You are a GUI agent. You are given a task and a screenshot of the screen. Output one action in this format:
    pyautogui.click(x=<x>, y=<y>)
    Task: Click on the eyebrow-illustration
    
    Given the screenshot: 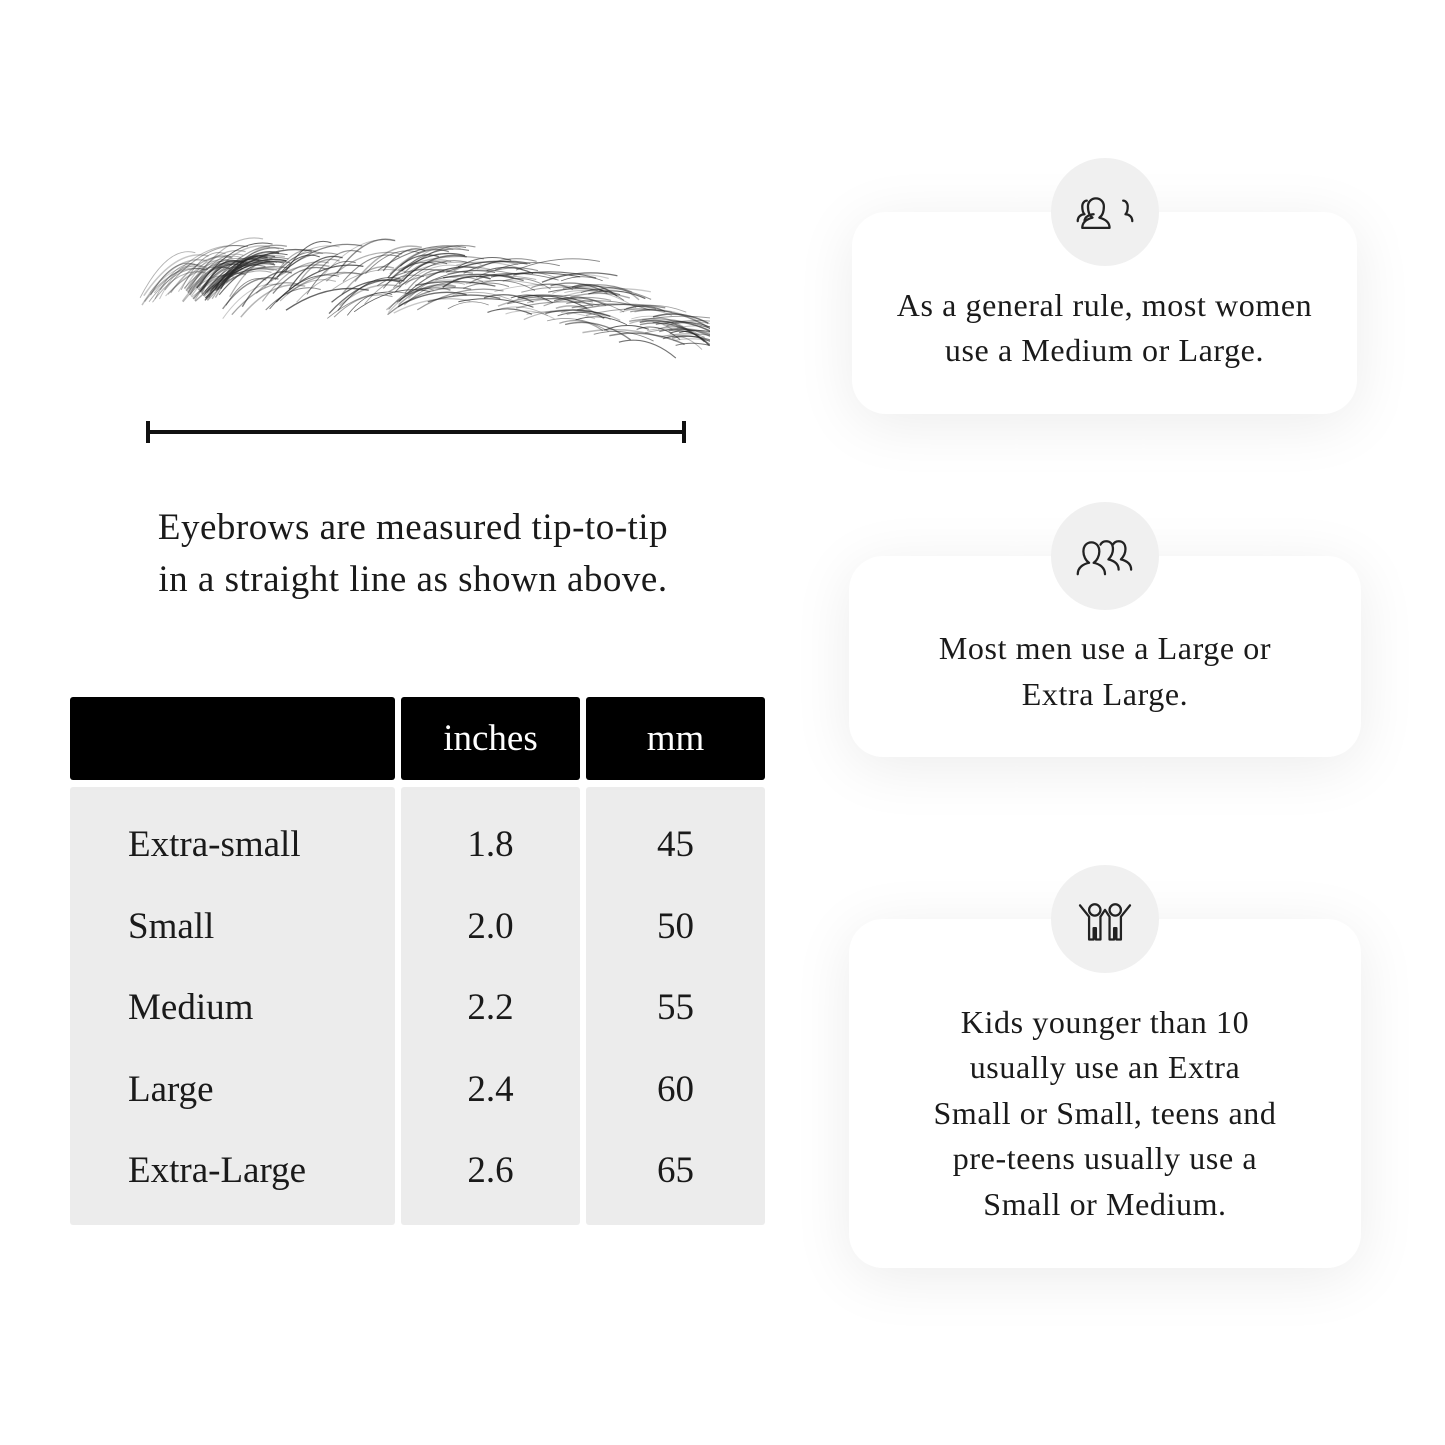 What is the action you would take?
    pyautogui.click(x=424, y=298)
    